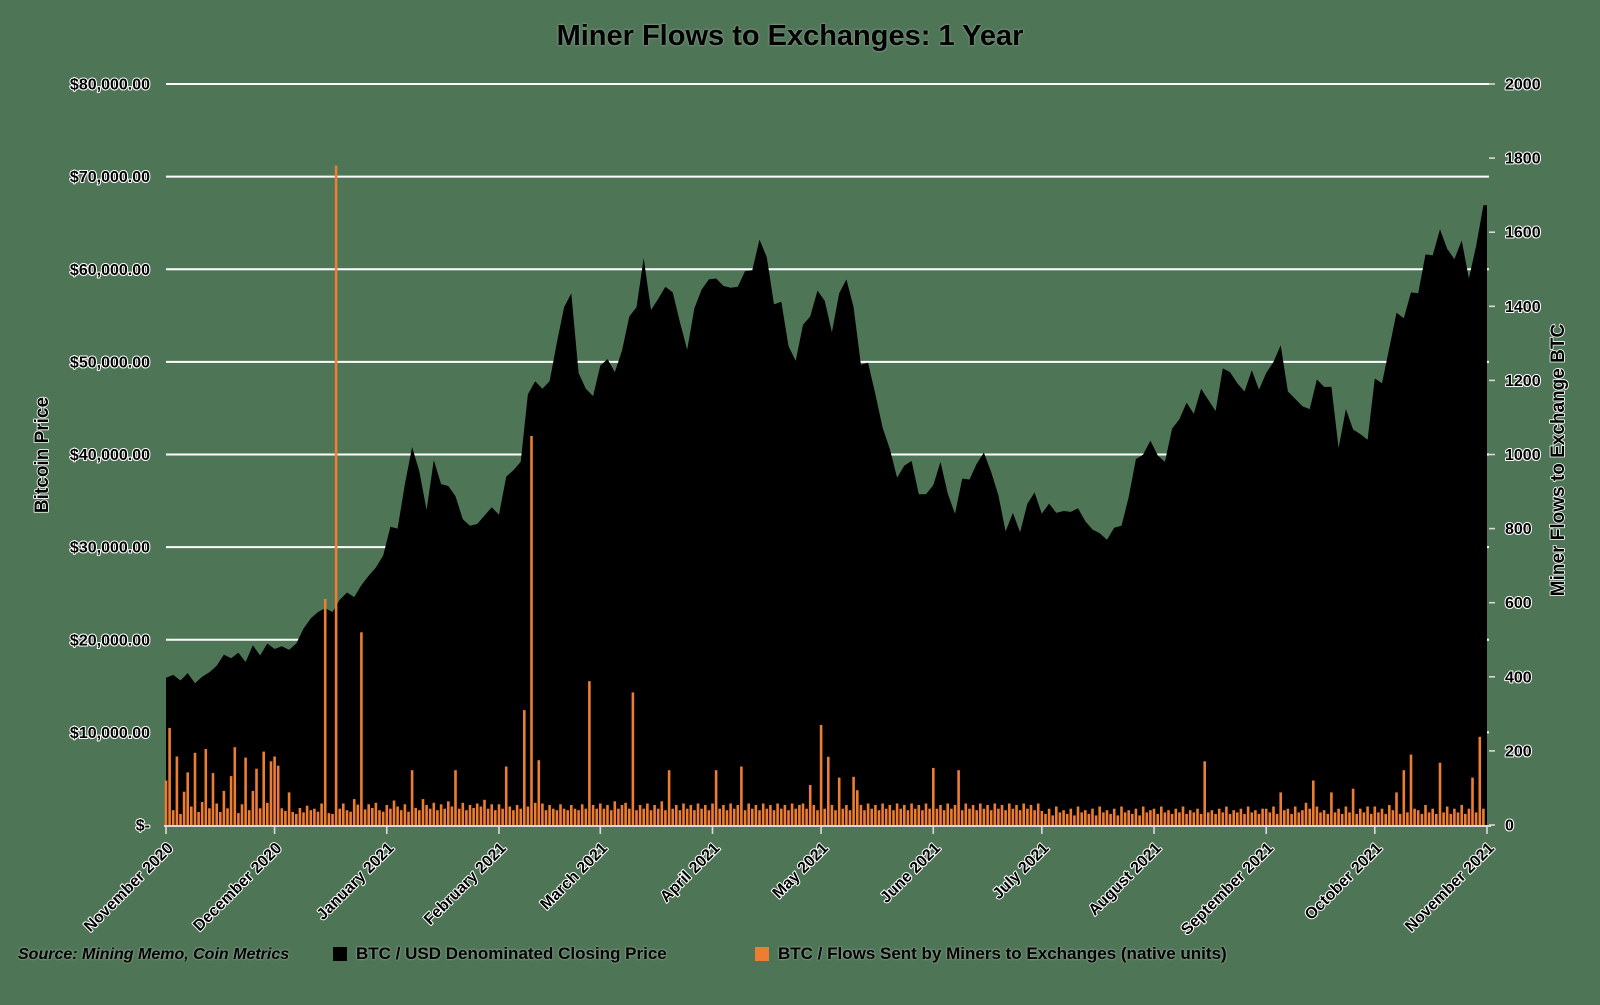 This screenshot has width=1600, height=1005. I want to click on svg-text: April 2021, so click(690, 873).